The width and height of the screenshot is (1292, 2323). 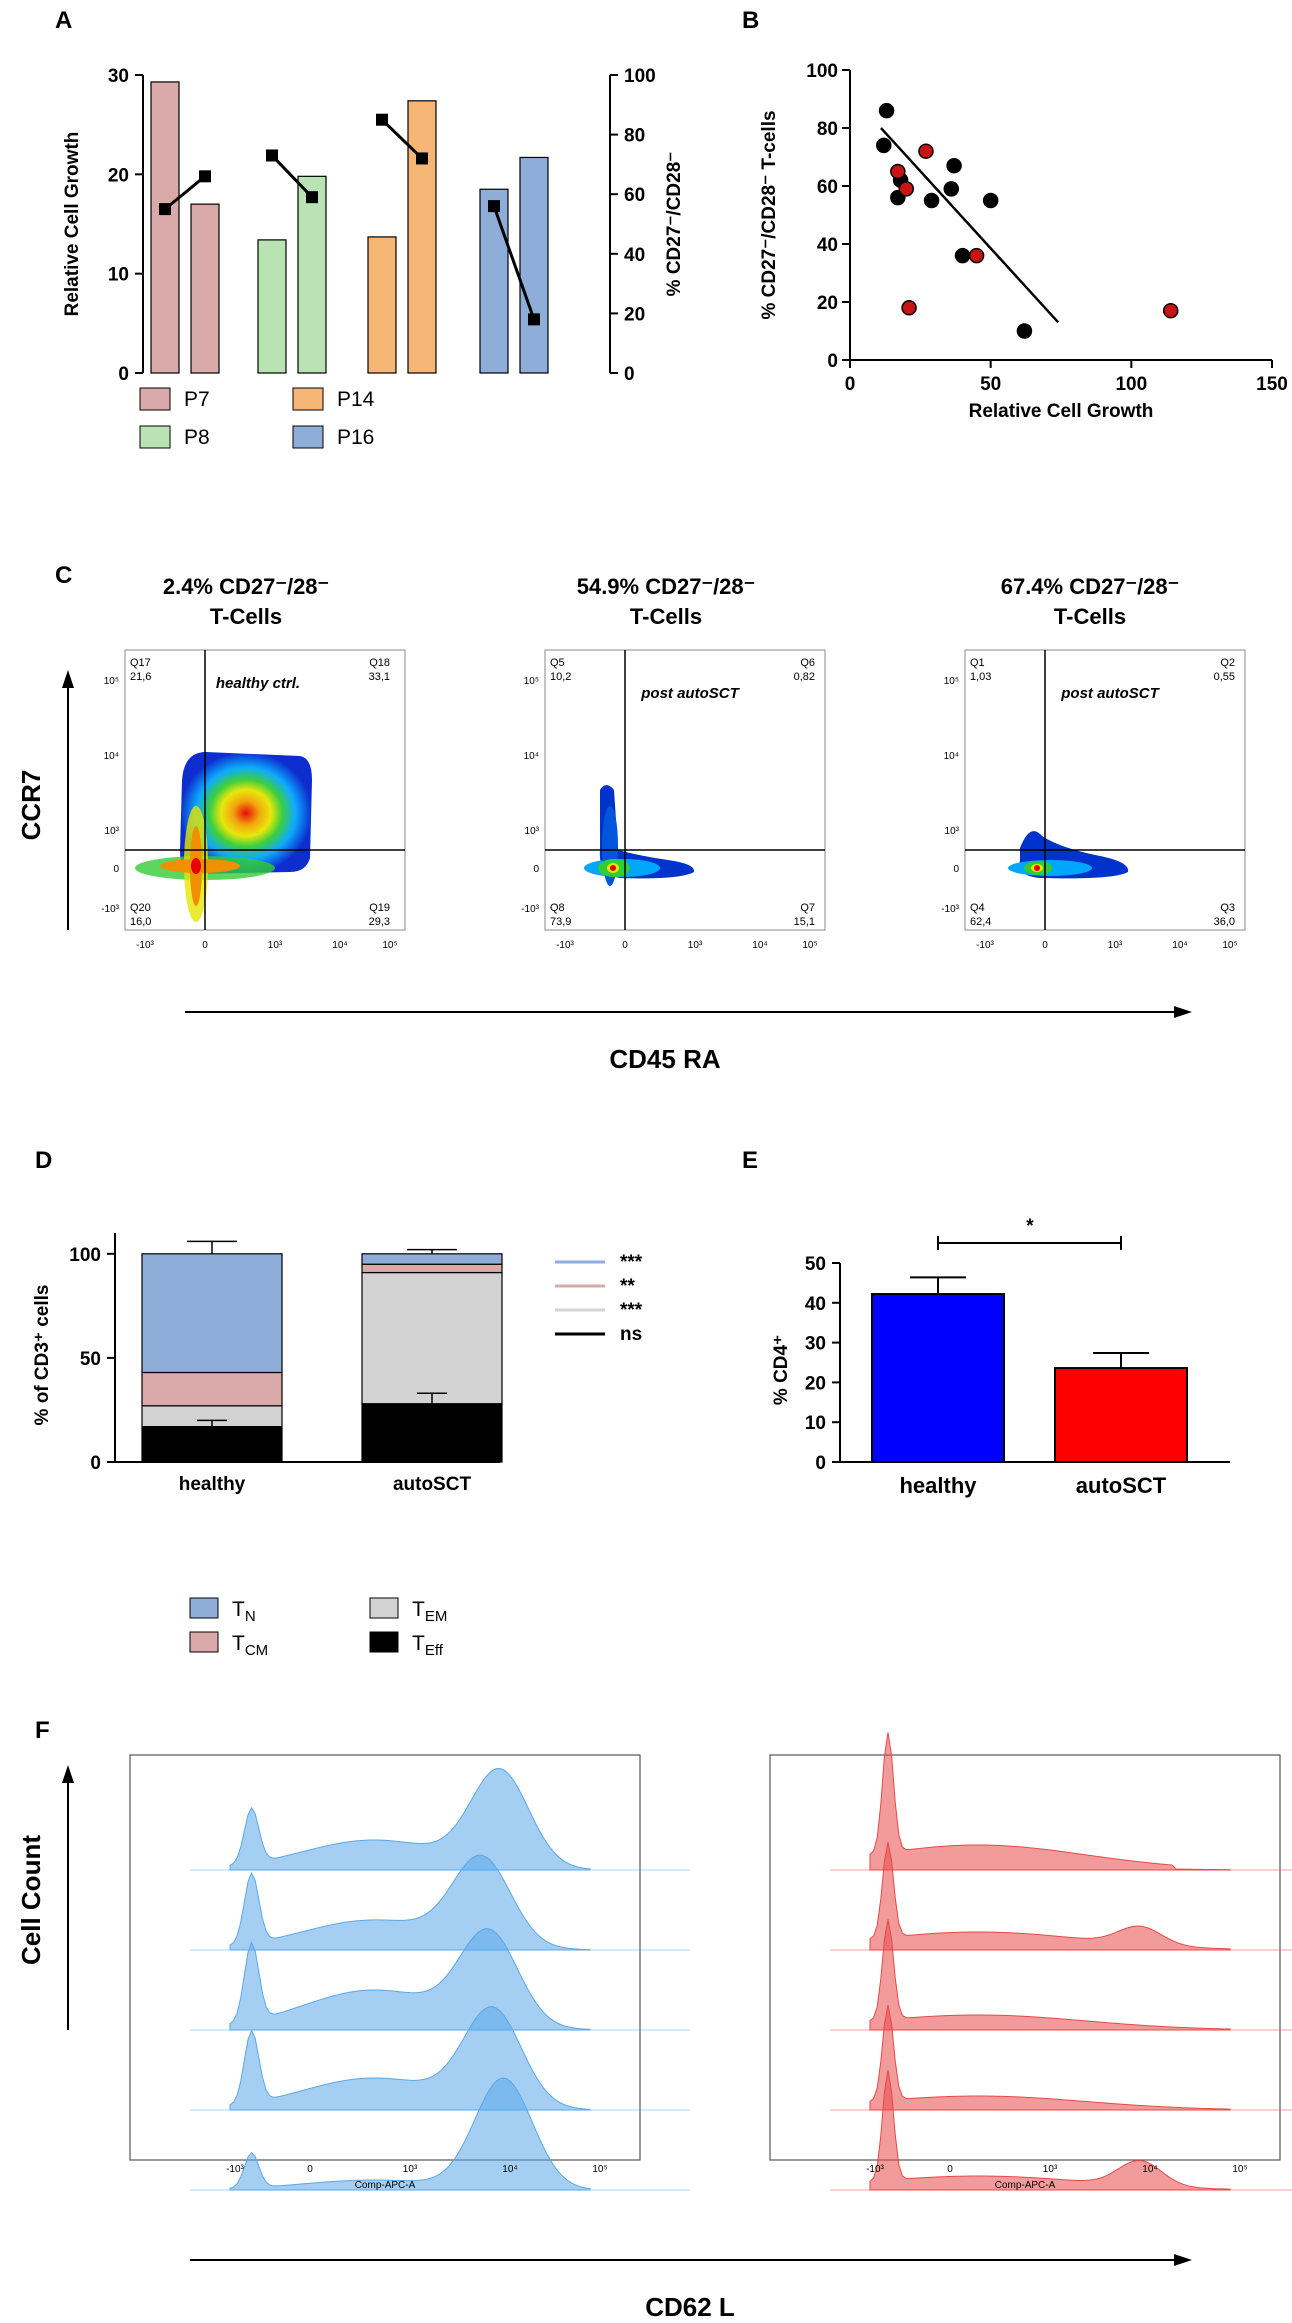 What do you see at coordinates (123, 374) in the screenshot?
I see `a-y-tick-label: 0` at bounding box center [123, 374].